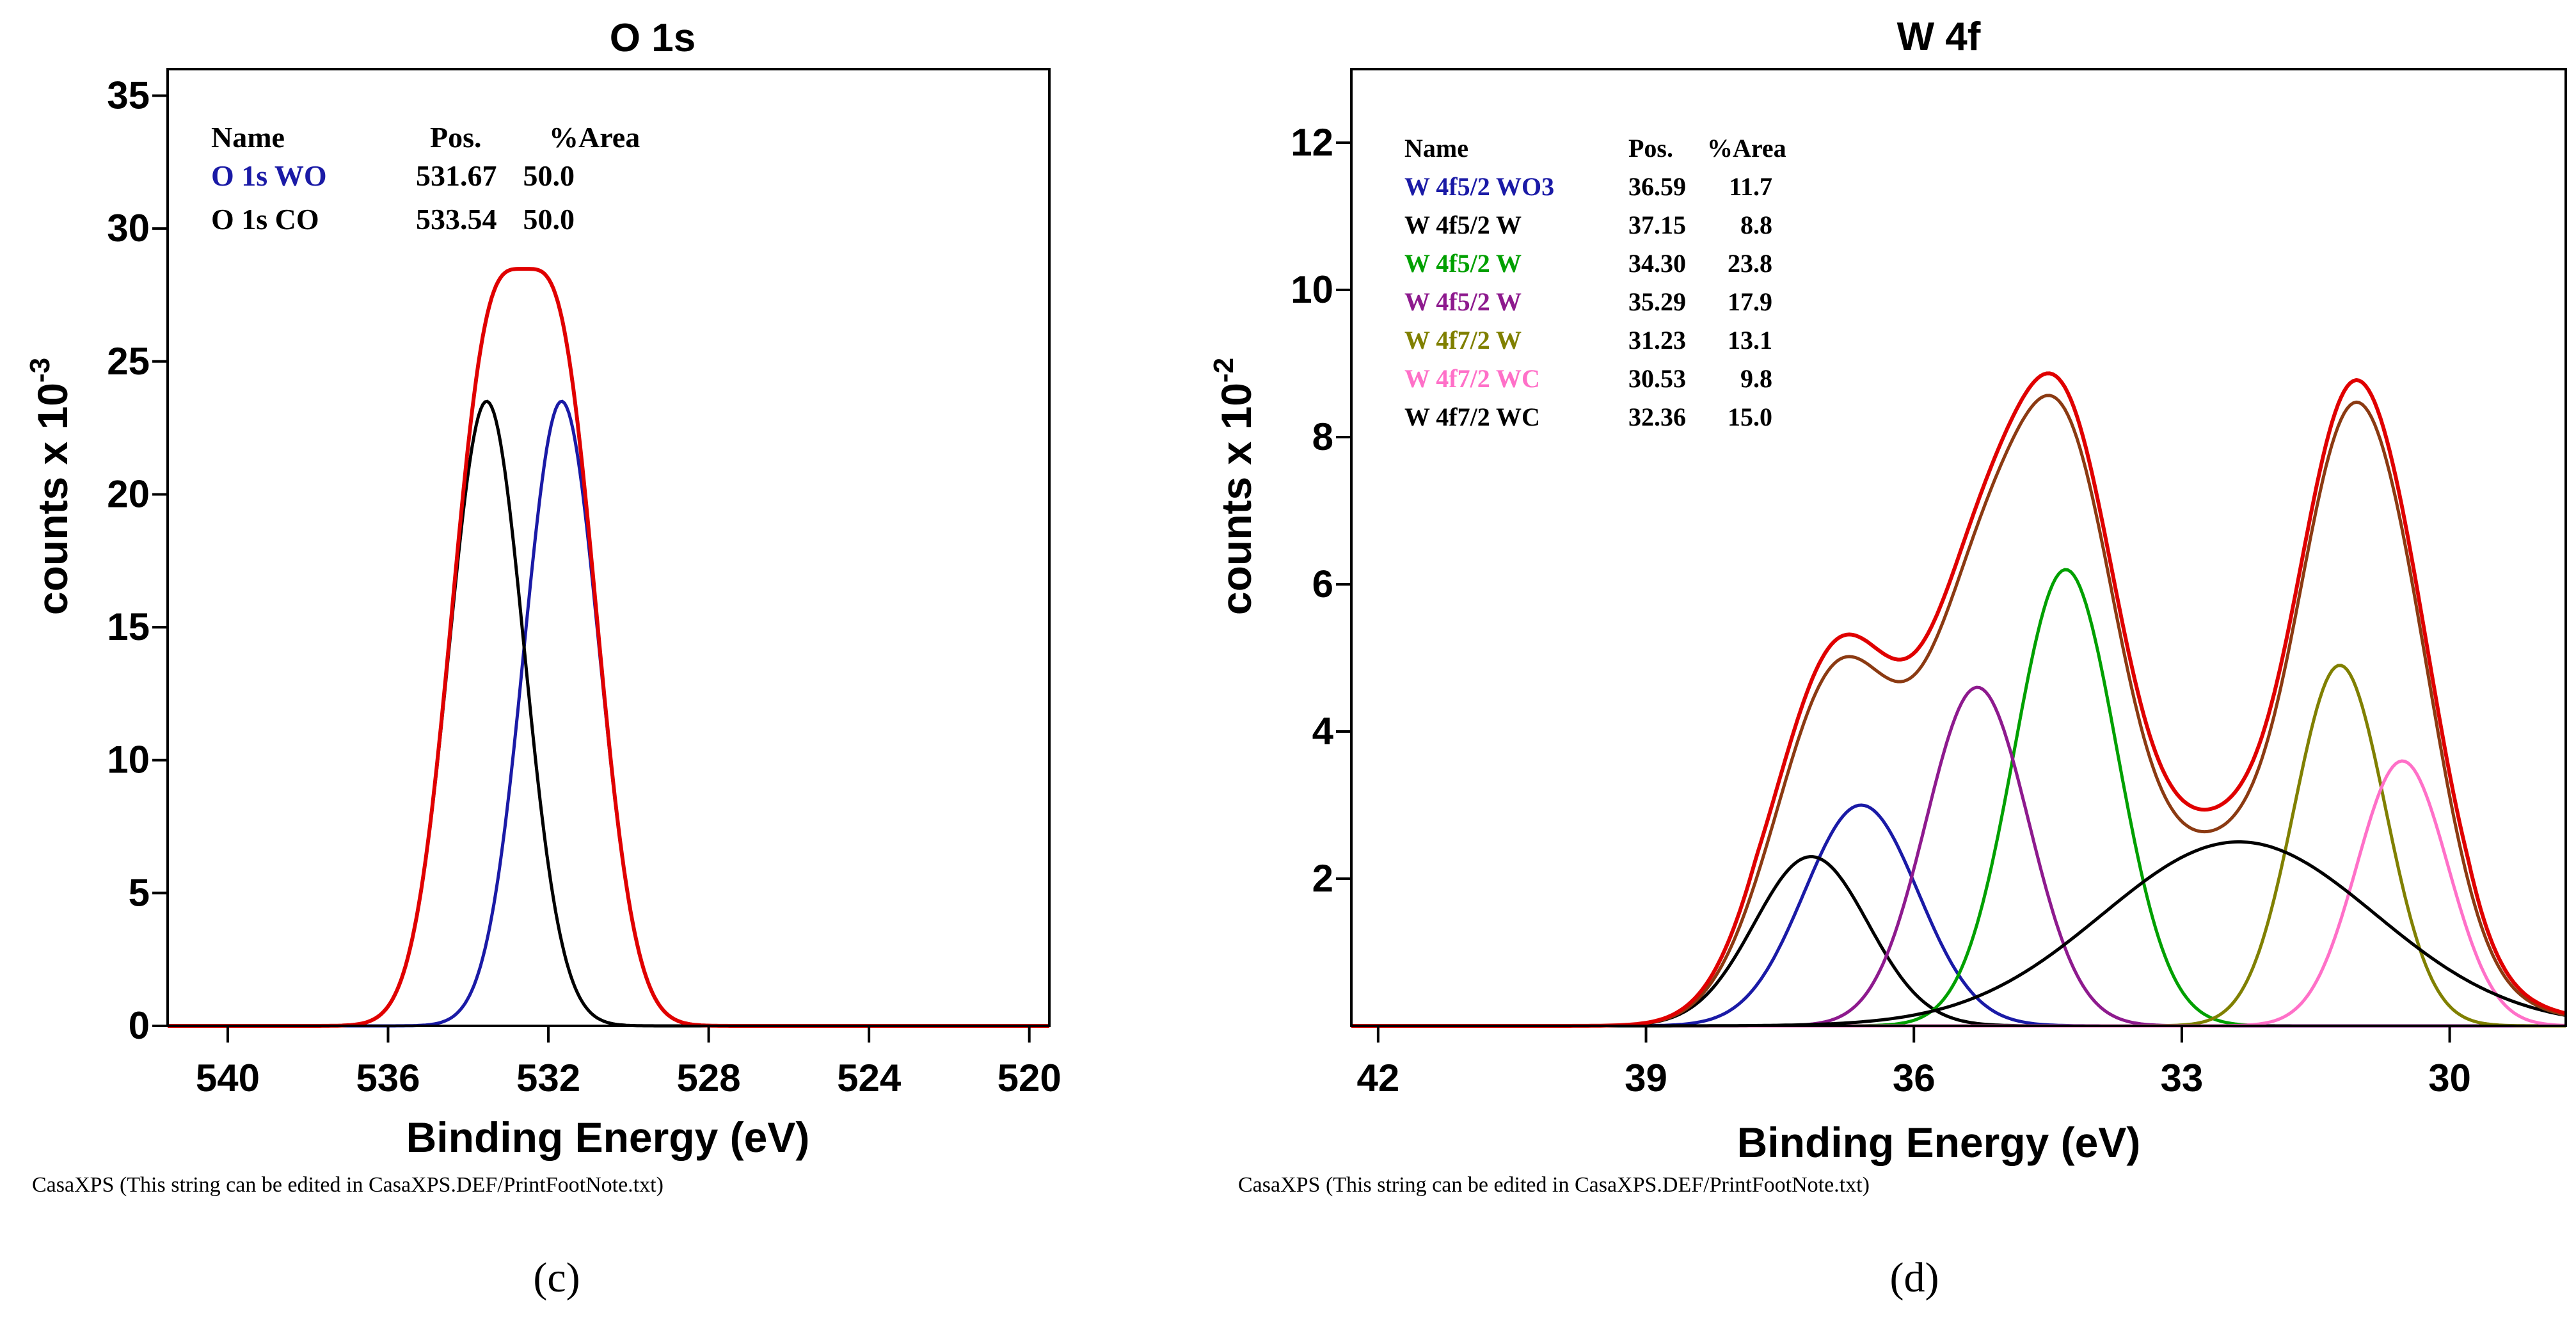 Image resolution: width=2576 pixels, height=1319 pixels. What do you see at coordinates (129, 96) in the screenshot?
I see `y-tick-label: 35` at bounding box center [129, 96].